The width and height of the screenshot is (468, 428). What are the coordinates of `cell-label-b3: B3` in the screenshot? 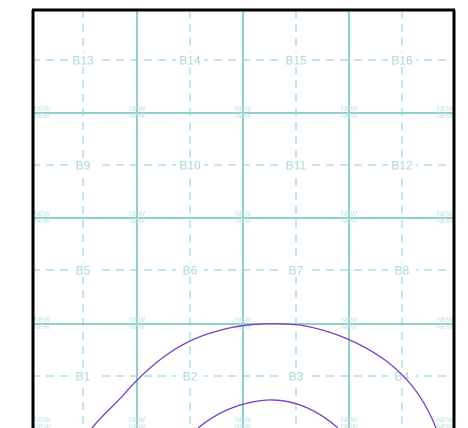 It's located at (296, 377).